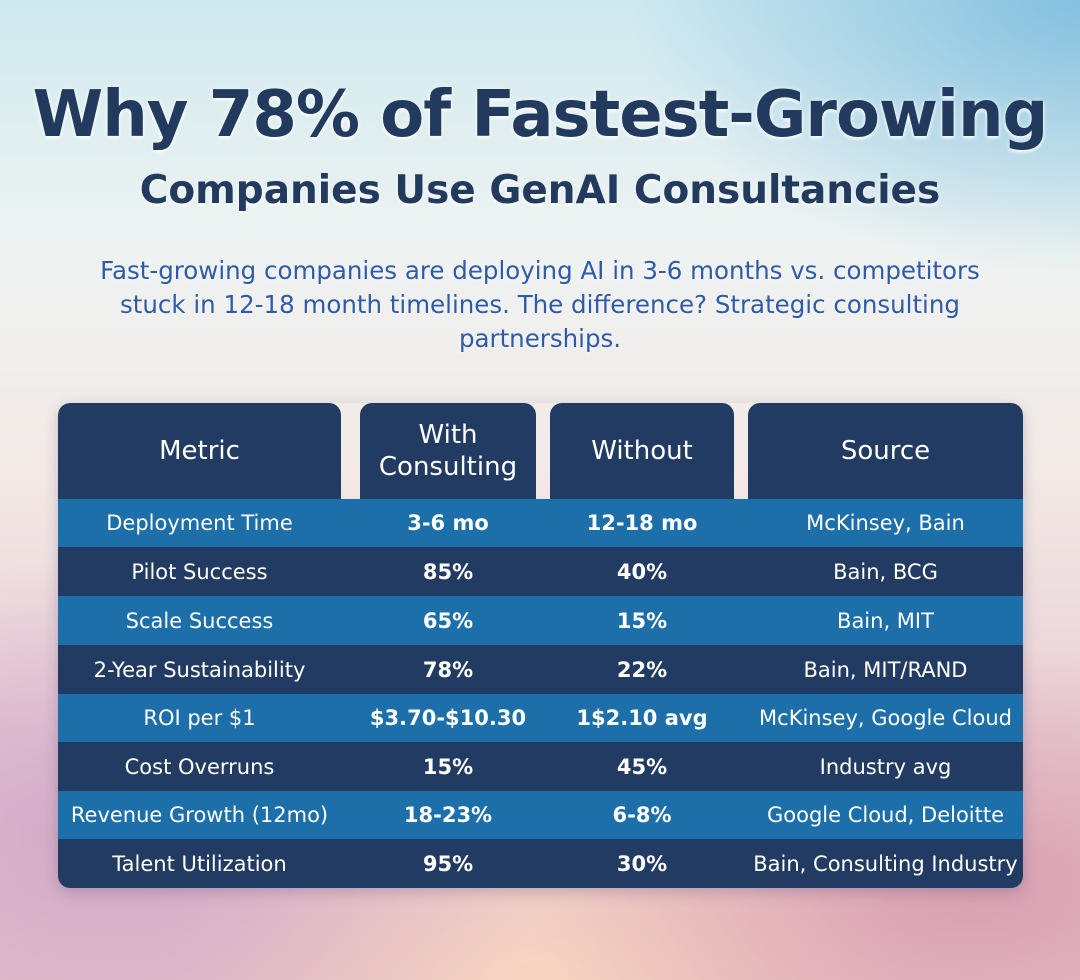  What do you see at coordinates (885, 451) in the screenshot?
I see `header-source: Source` at bounding box center [885, 451].